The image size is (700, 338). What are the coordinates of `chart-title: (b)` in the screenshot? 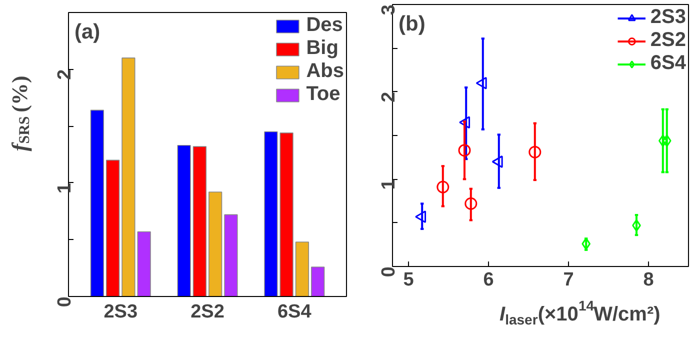 It's located at (412, 24).